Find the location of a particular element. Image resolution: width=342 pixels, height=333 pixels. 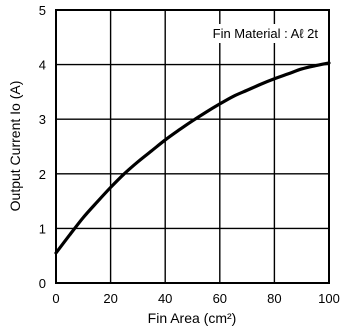

x-tick-label-0: 0 is located at coordinates (55, 298).